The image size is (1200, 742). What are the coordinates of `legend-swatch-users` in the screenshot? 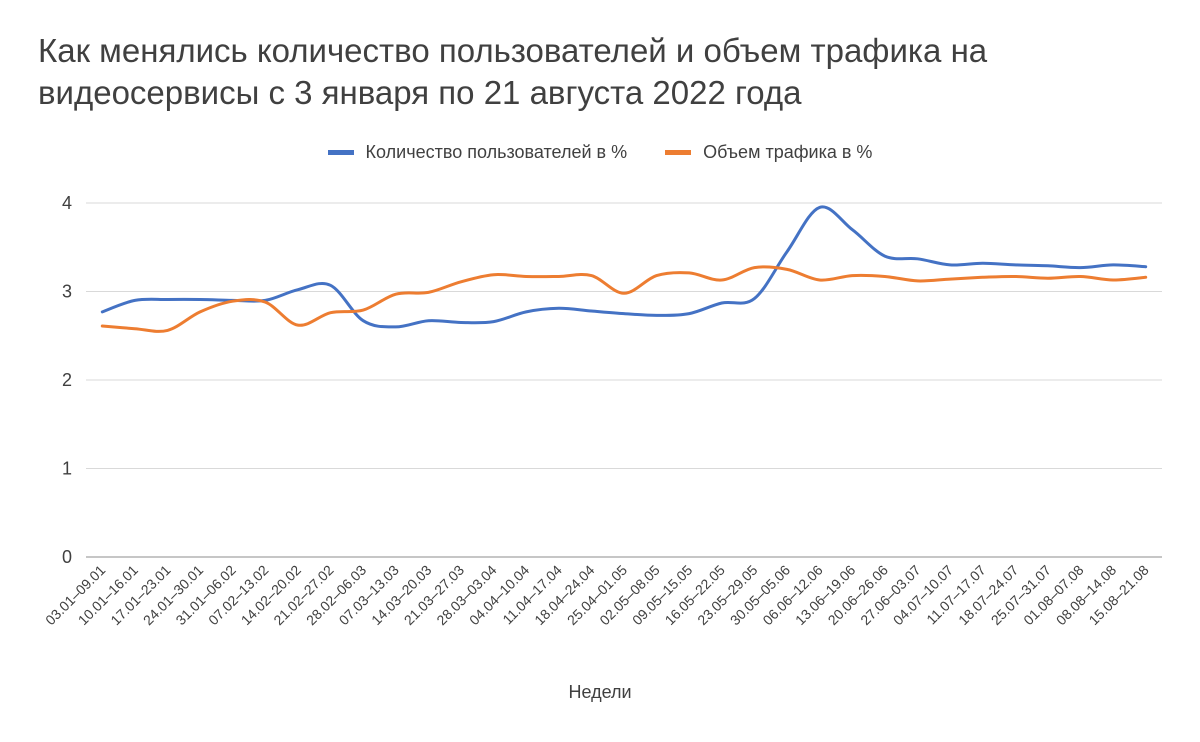 It's located at (340, 152).